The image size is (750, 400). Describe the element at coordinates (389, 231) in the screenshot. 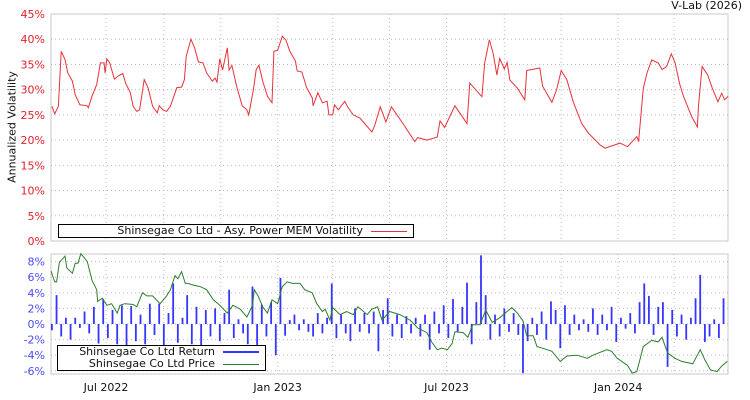

I see `legend-swatch-volatility` at that location.